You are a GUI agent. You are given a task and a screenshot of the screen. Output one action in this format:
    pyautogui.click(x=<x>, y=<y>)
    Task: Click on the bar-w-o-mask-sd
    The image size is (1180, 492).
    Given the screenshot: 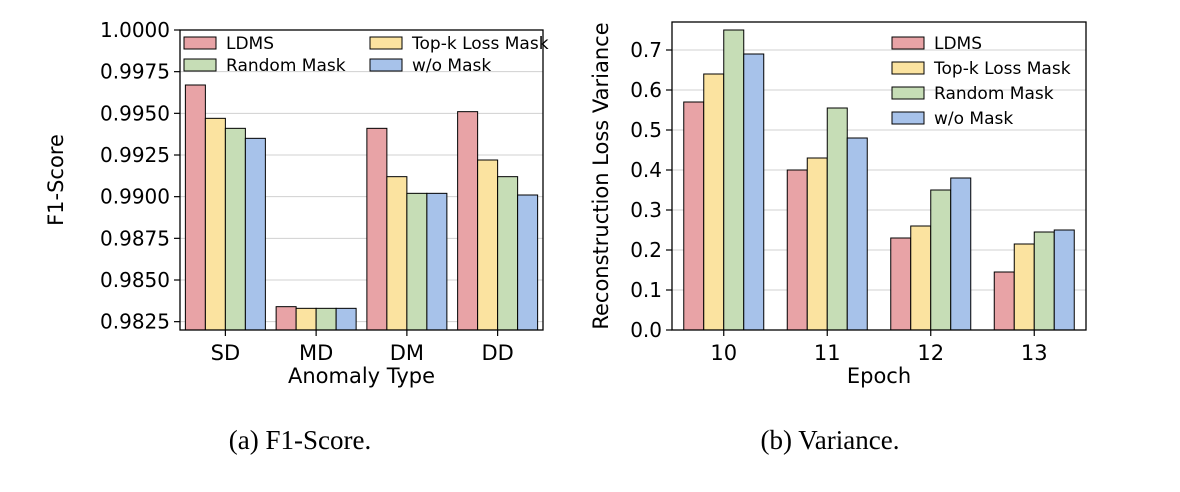 What is the action you would take?
    pyautogui.click(x=255, y=234)
    